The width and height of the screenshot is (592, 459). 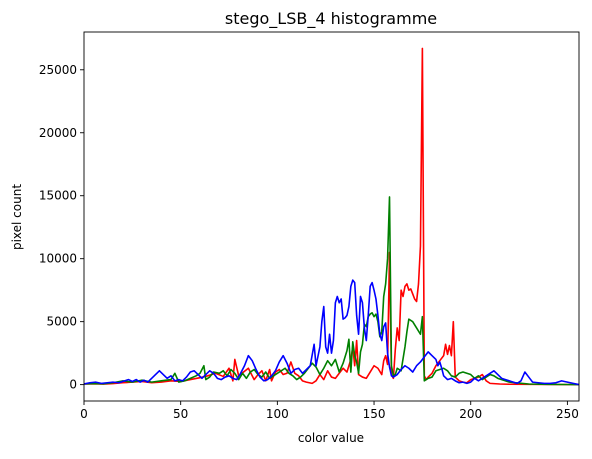 What do you see at coordinates (17, 217) in the screenshot?
I see `y-axis-label: pixel count` at bounding box center [17, 217].